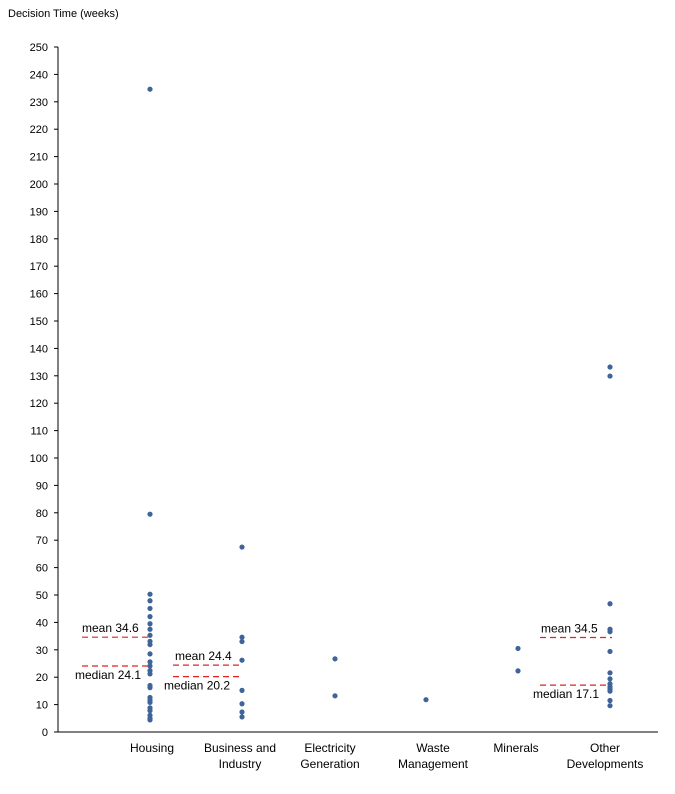  I want to click on category-label: Minerals, so click(515, 748).